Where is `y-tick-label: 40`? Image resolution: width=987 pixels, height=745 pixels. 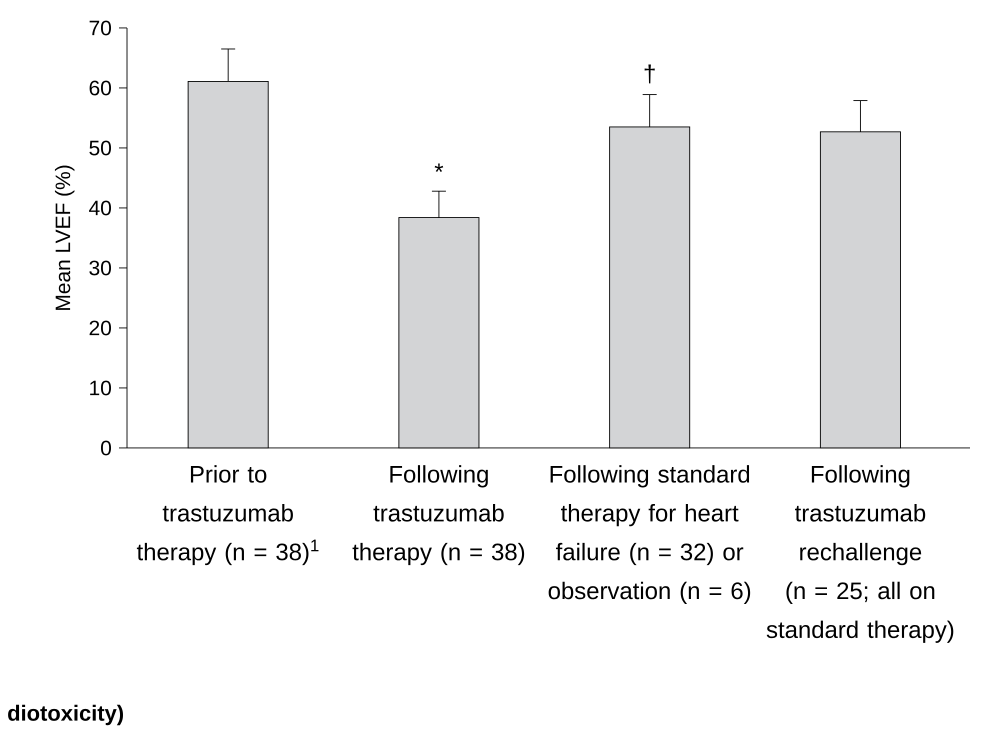
y-tick-label: 40 is located at coordinates (100, 208).